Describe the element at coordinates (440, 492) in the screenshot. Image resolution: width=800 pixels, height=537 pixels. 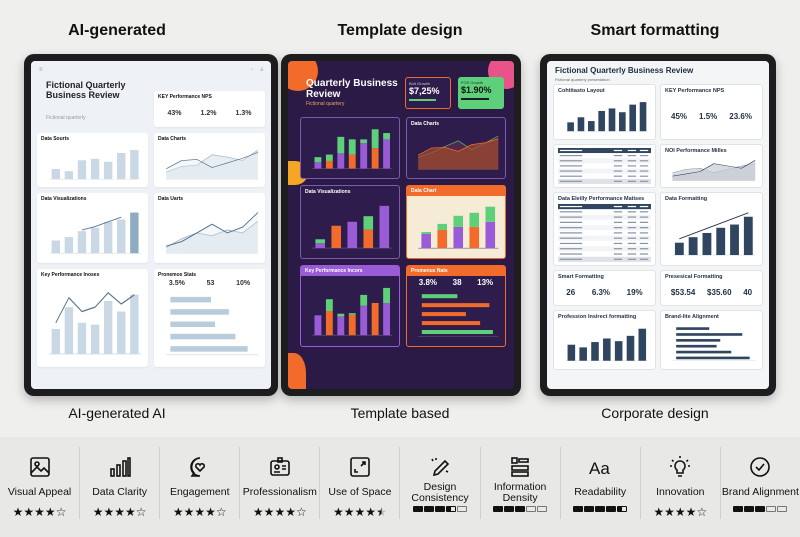
I see `rating-label: Design Consistency` at that location.